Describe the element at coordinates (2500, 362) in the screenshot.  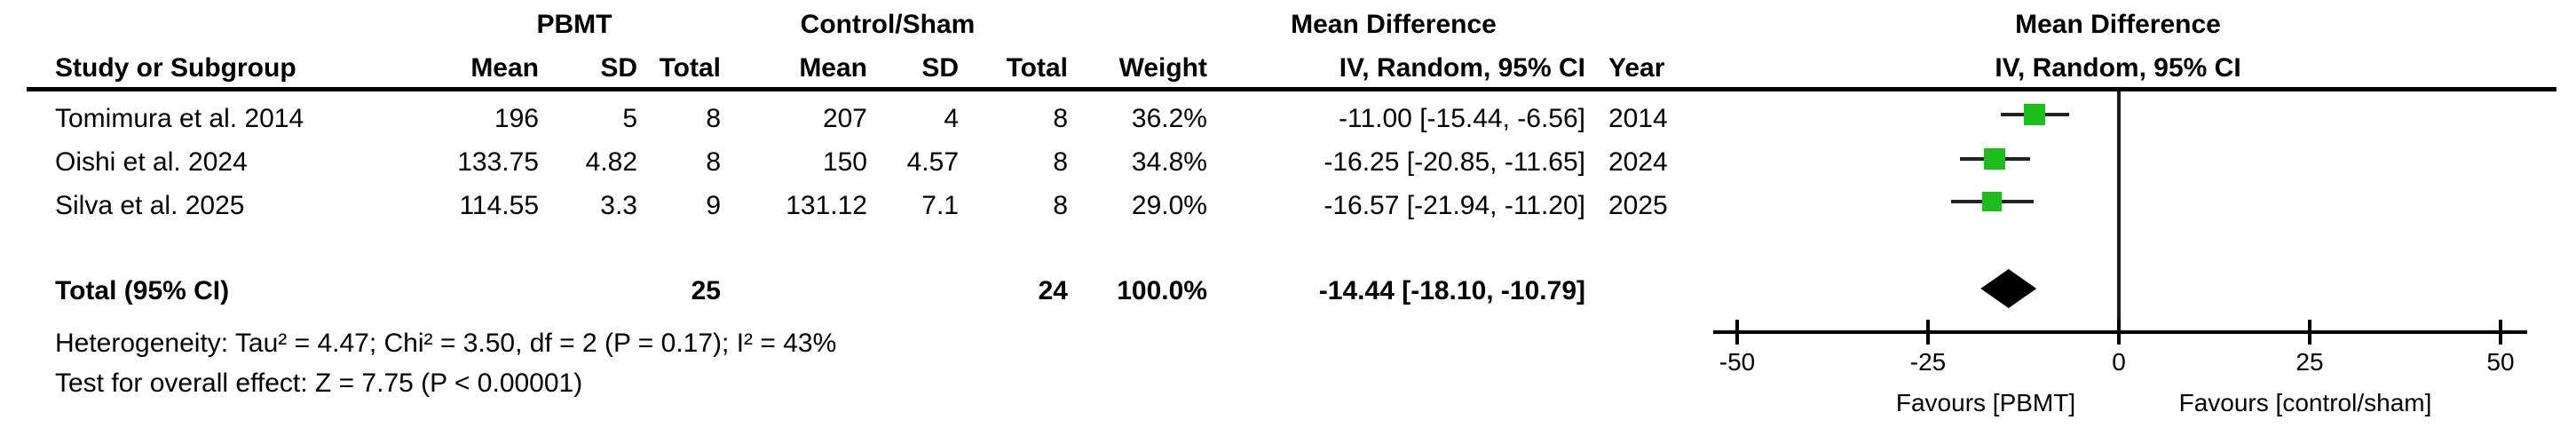
I see `axis-tick-label: 50` at that location.